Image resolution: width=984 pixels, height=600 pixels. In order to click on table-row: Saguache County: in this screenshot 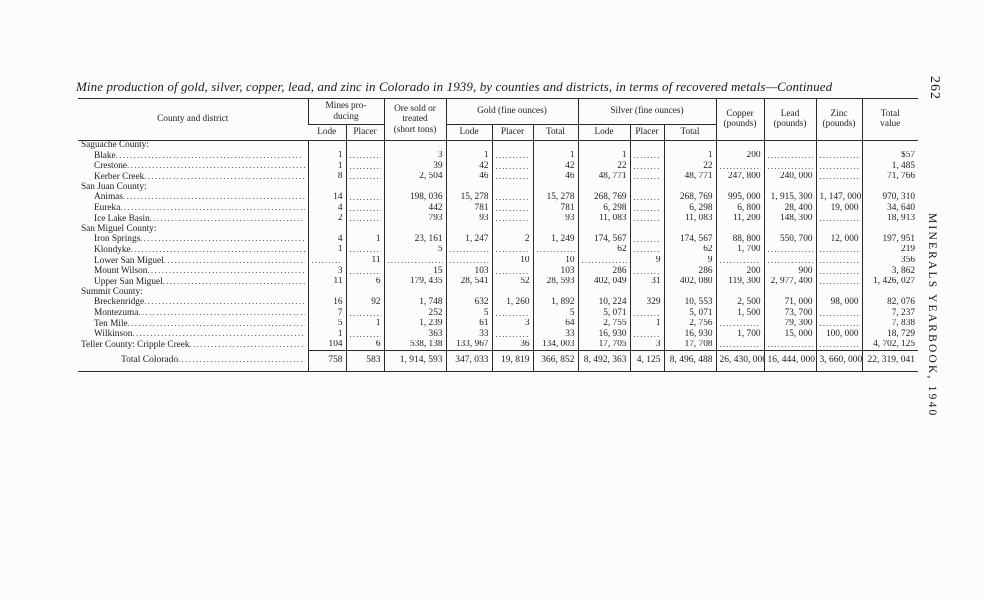, I will do `click(498, 145)`.